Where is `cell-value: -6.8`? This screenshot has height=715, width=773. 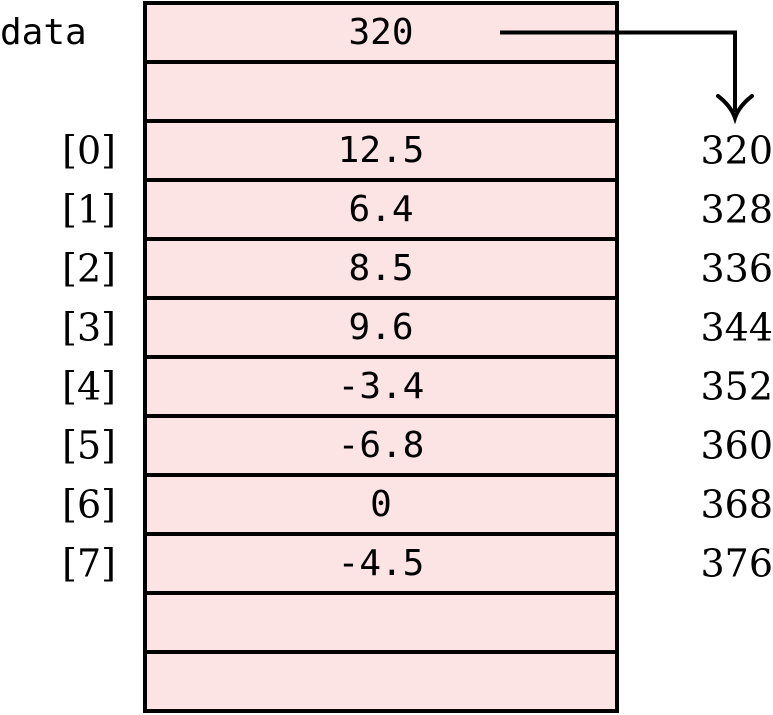
cell-value: -6.8 is located at coordinates (381, 445).